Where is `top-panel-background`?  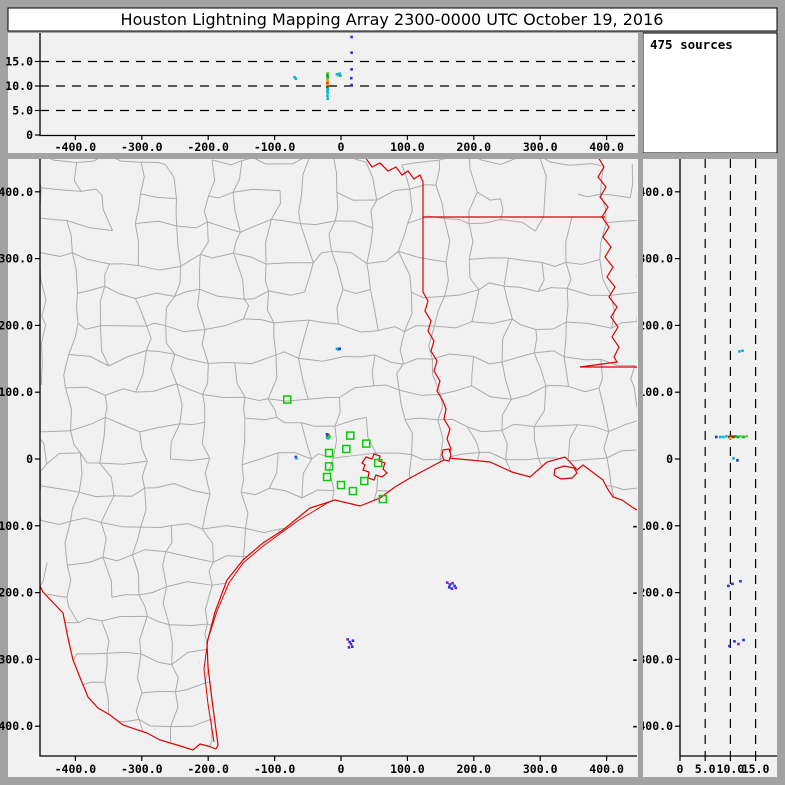 top-panel-background is located at coordinates (323, 93).